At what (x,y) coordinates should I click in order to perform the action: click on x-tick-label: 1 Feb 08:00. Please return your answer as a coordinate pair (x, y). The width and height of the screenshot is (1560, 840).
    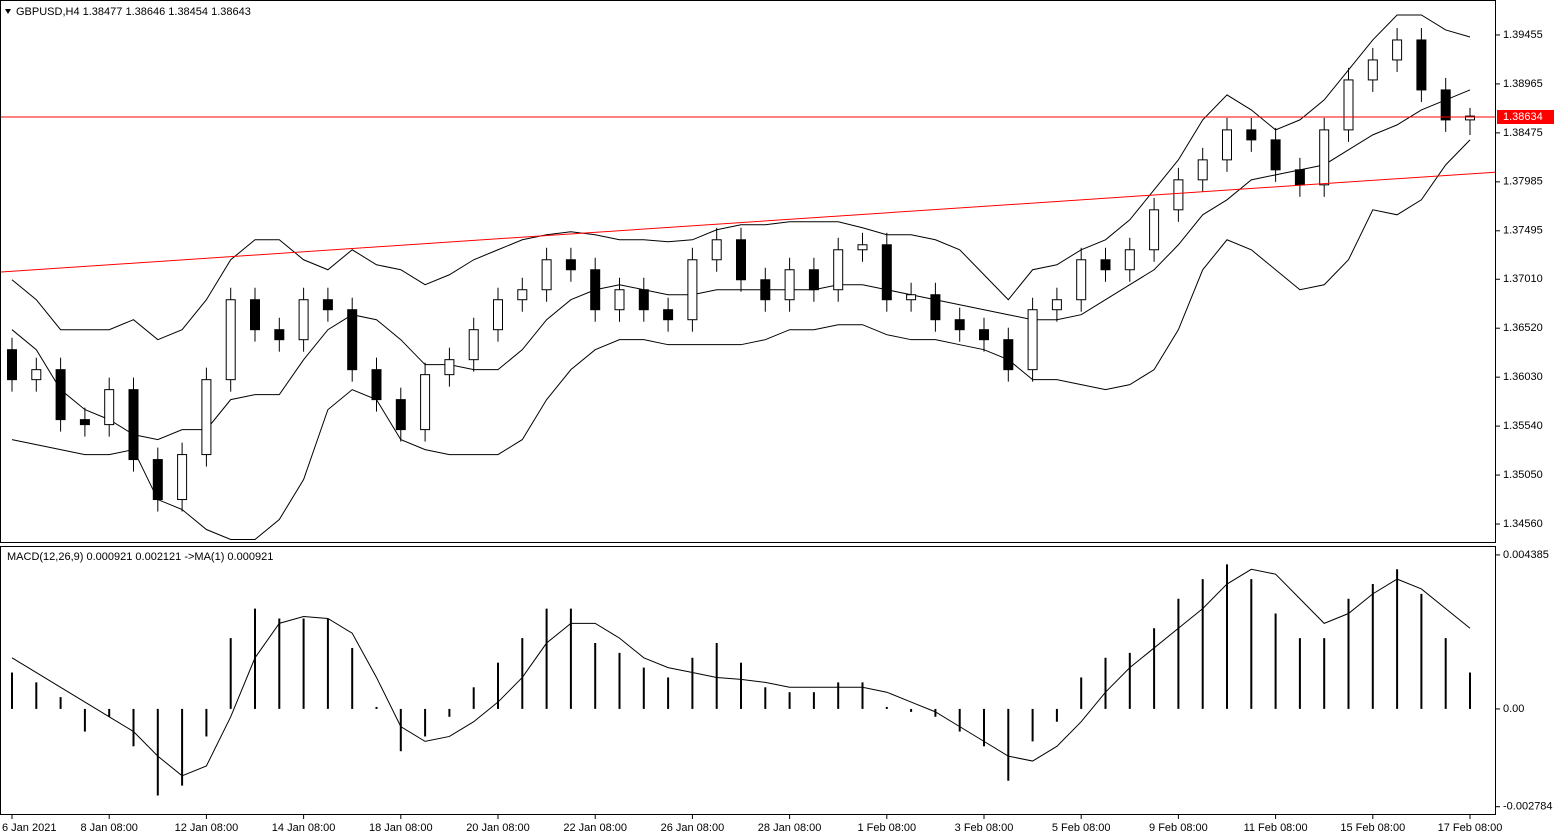
    Looking at the image, I should click on (886, 828).